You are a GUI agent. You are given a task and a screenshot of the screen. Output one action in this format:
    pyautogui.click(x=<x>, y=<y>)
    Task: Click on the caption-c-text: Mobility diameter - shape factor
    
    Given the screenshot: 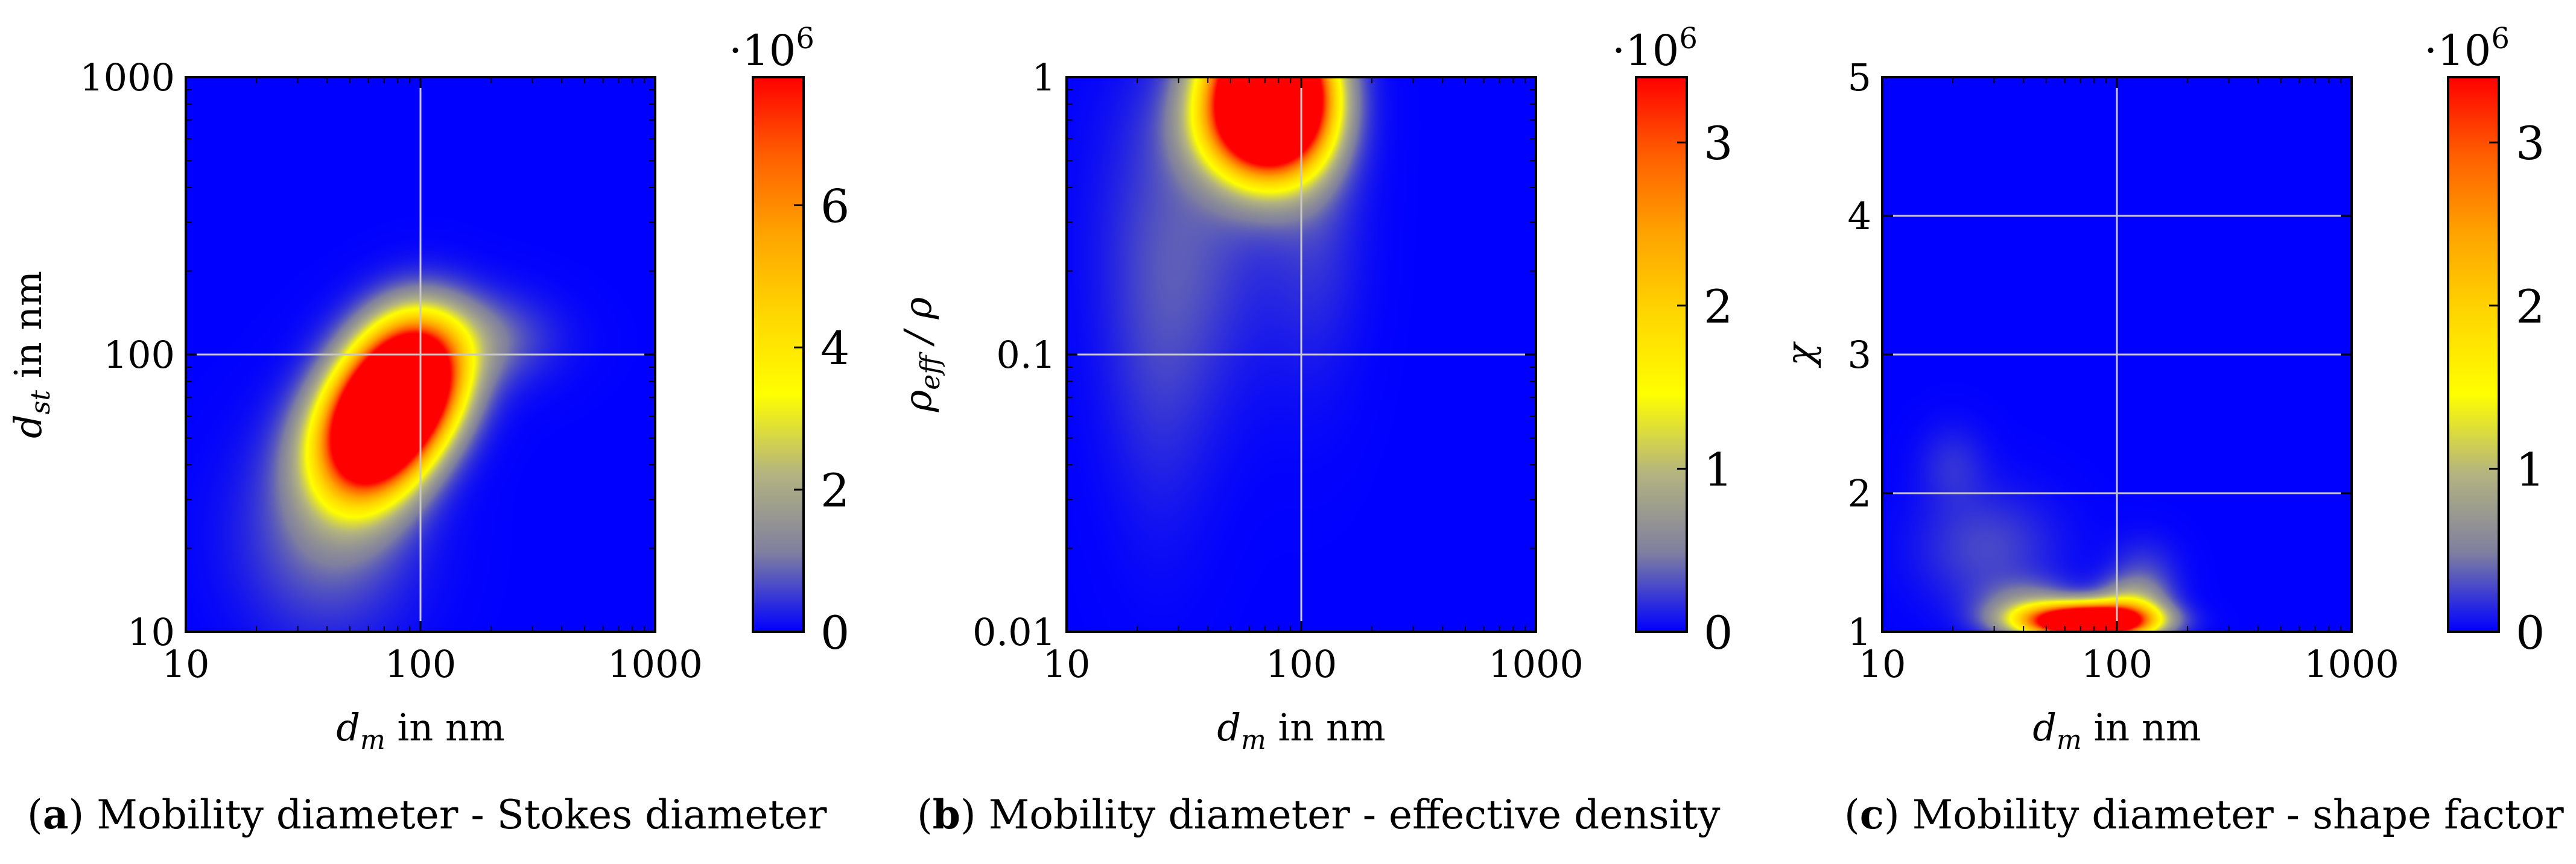 What is the action you would take?
    pyautogui.click(x=2238, y=815)
    